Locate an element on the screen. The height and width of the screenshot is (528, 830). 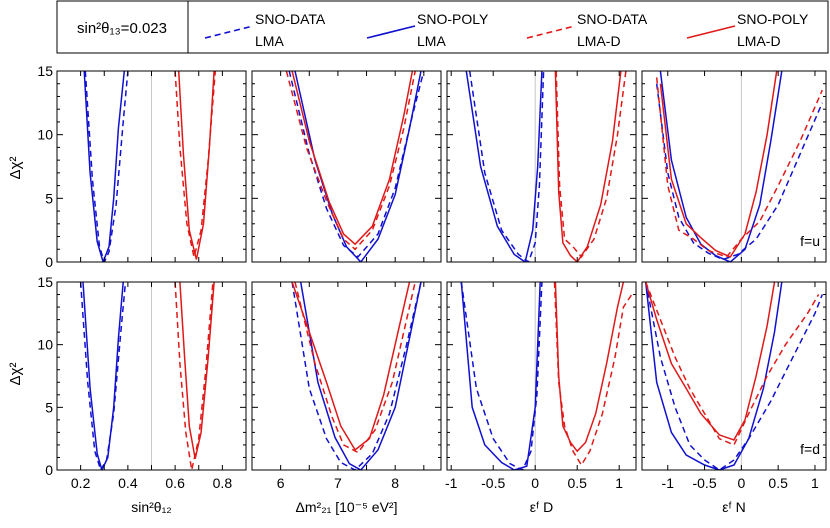
panel-r0-c1 is located at coordinates (346, 166).